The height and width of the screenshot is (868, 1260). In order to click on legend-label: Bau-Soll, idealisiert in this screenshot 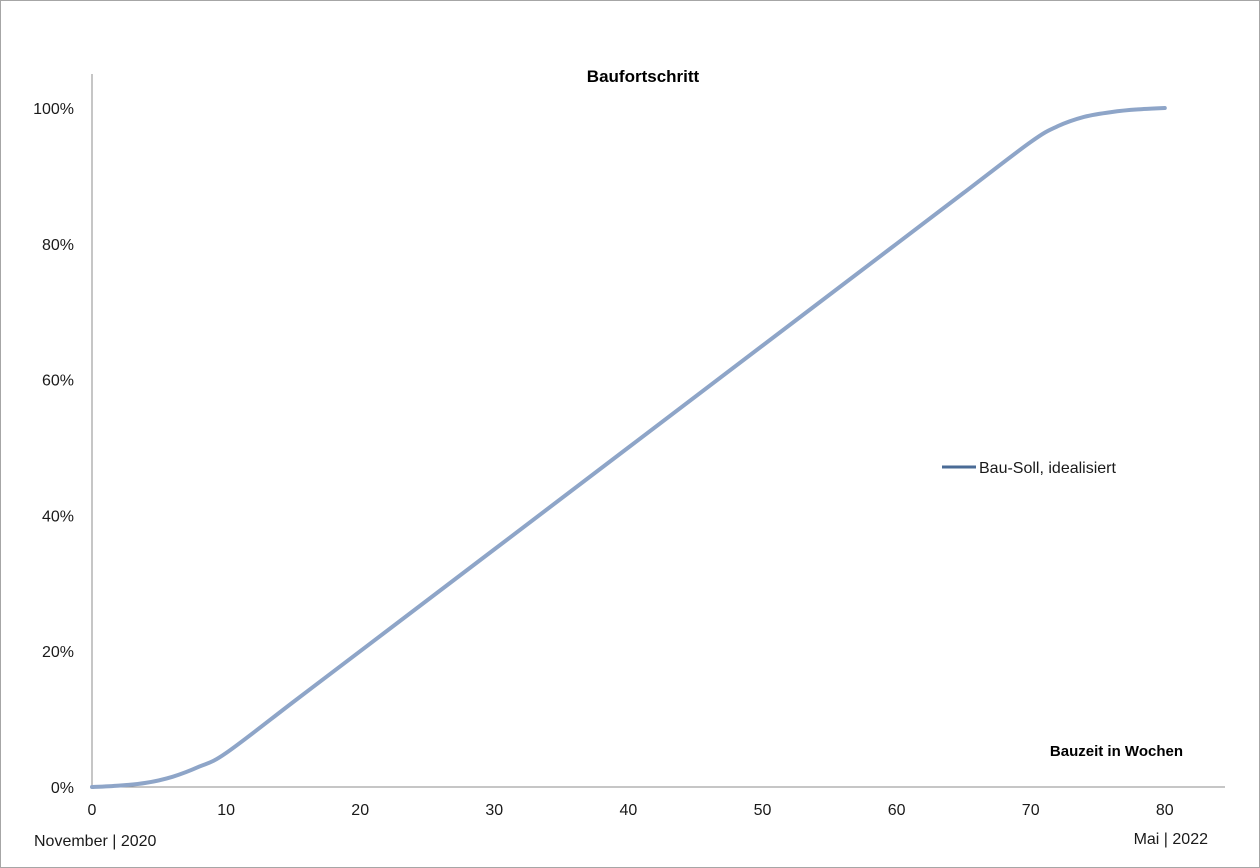, I will do `click(1048, 468)`.